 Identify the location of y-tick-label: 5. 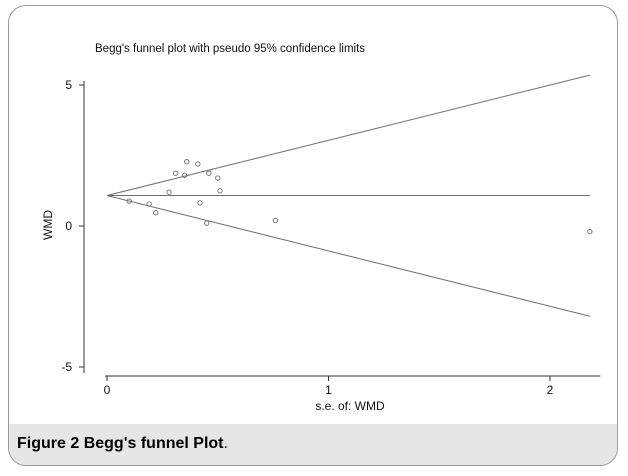
(68, 85).